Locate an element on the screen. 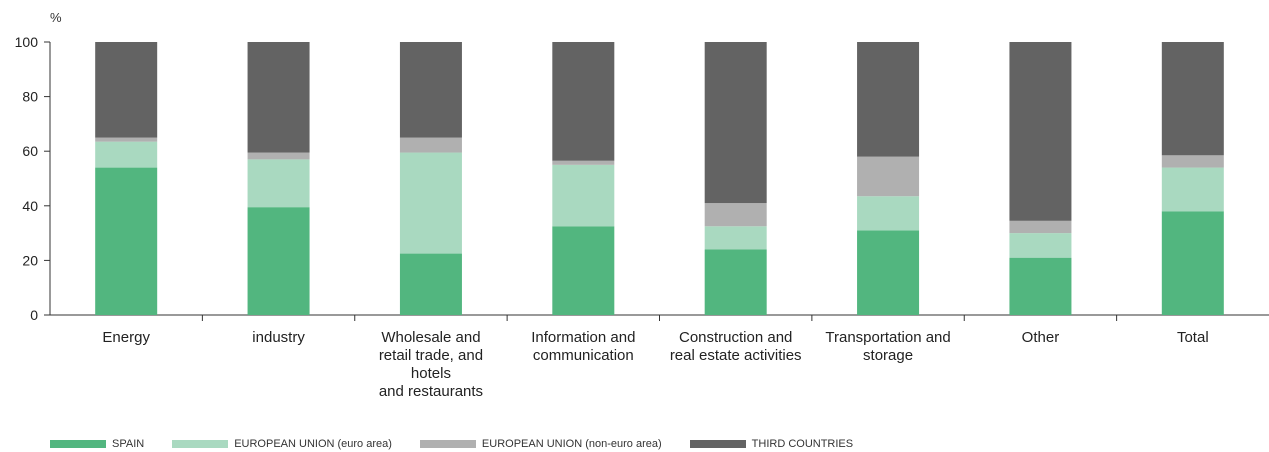 Image resolution: width=1269 pixels, height=452 pixels. y-tick-label: 20 is located at coordinates (30, 260).